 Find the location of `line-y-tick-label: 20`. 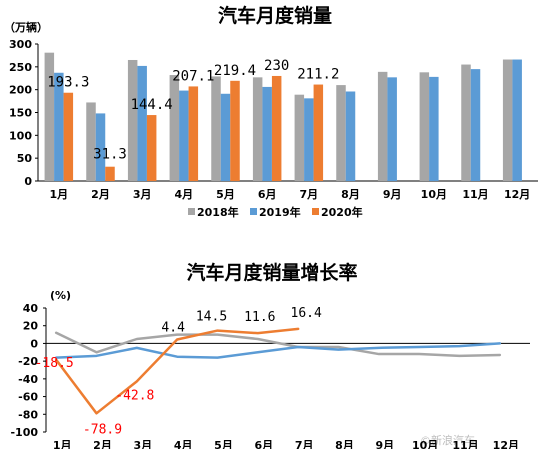

line-y-tick-label: 20 is located at coordinates (31, 326).